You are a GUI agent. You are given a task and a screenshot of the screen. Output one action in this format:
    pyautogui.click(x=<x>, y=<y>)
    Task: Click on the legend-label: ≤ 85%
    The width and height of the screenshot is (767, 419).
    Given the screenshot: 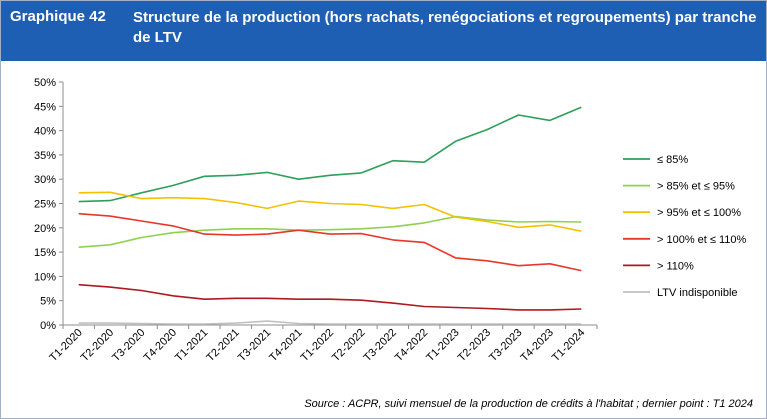 What is the action you would take?
    pyautogui.click(x=672, y=160)
    